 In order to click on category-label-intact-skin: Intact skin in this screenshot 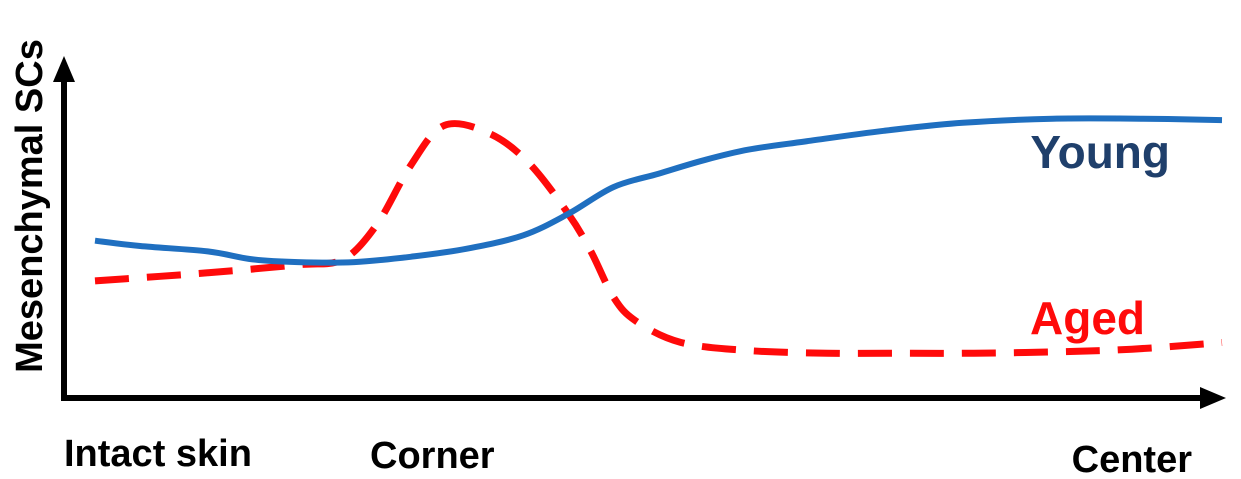, I will do `click(158, 454)`.